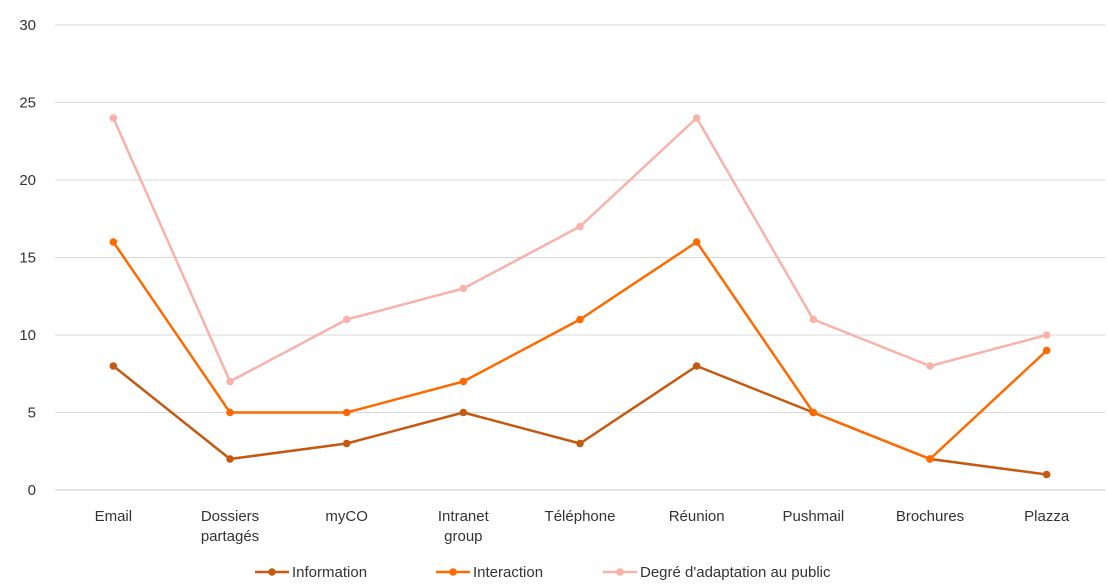 The height and width of the screenshot is (585, 1108). Describe the element at coordinates (230, 536) in the screenshot. I see `x-tick-line: partagés` at that location.